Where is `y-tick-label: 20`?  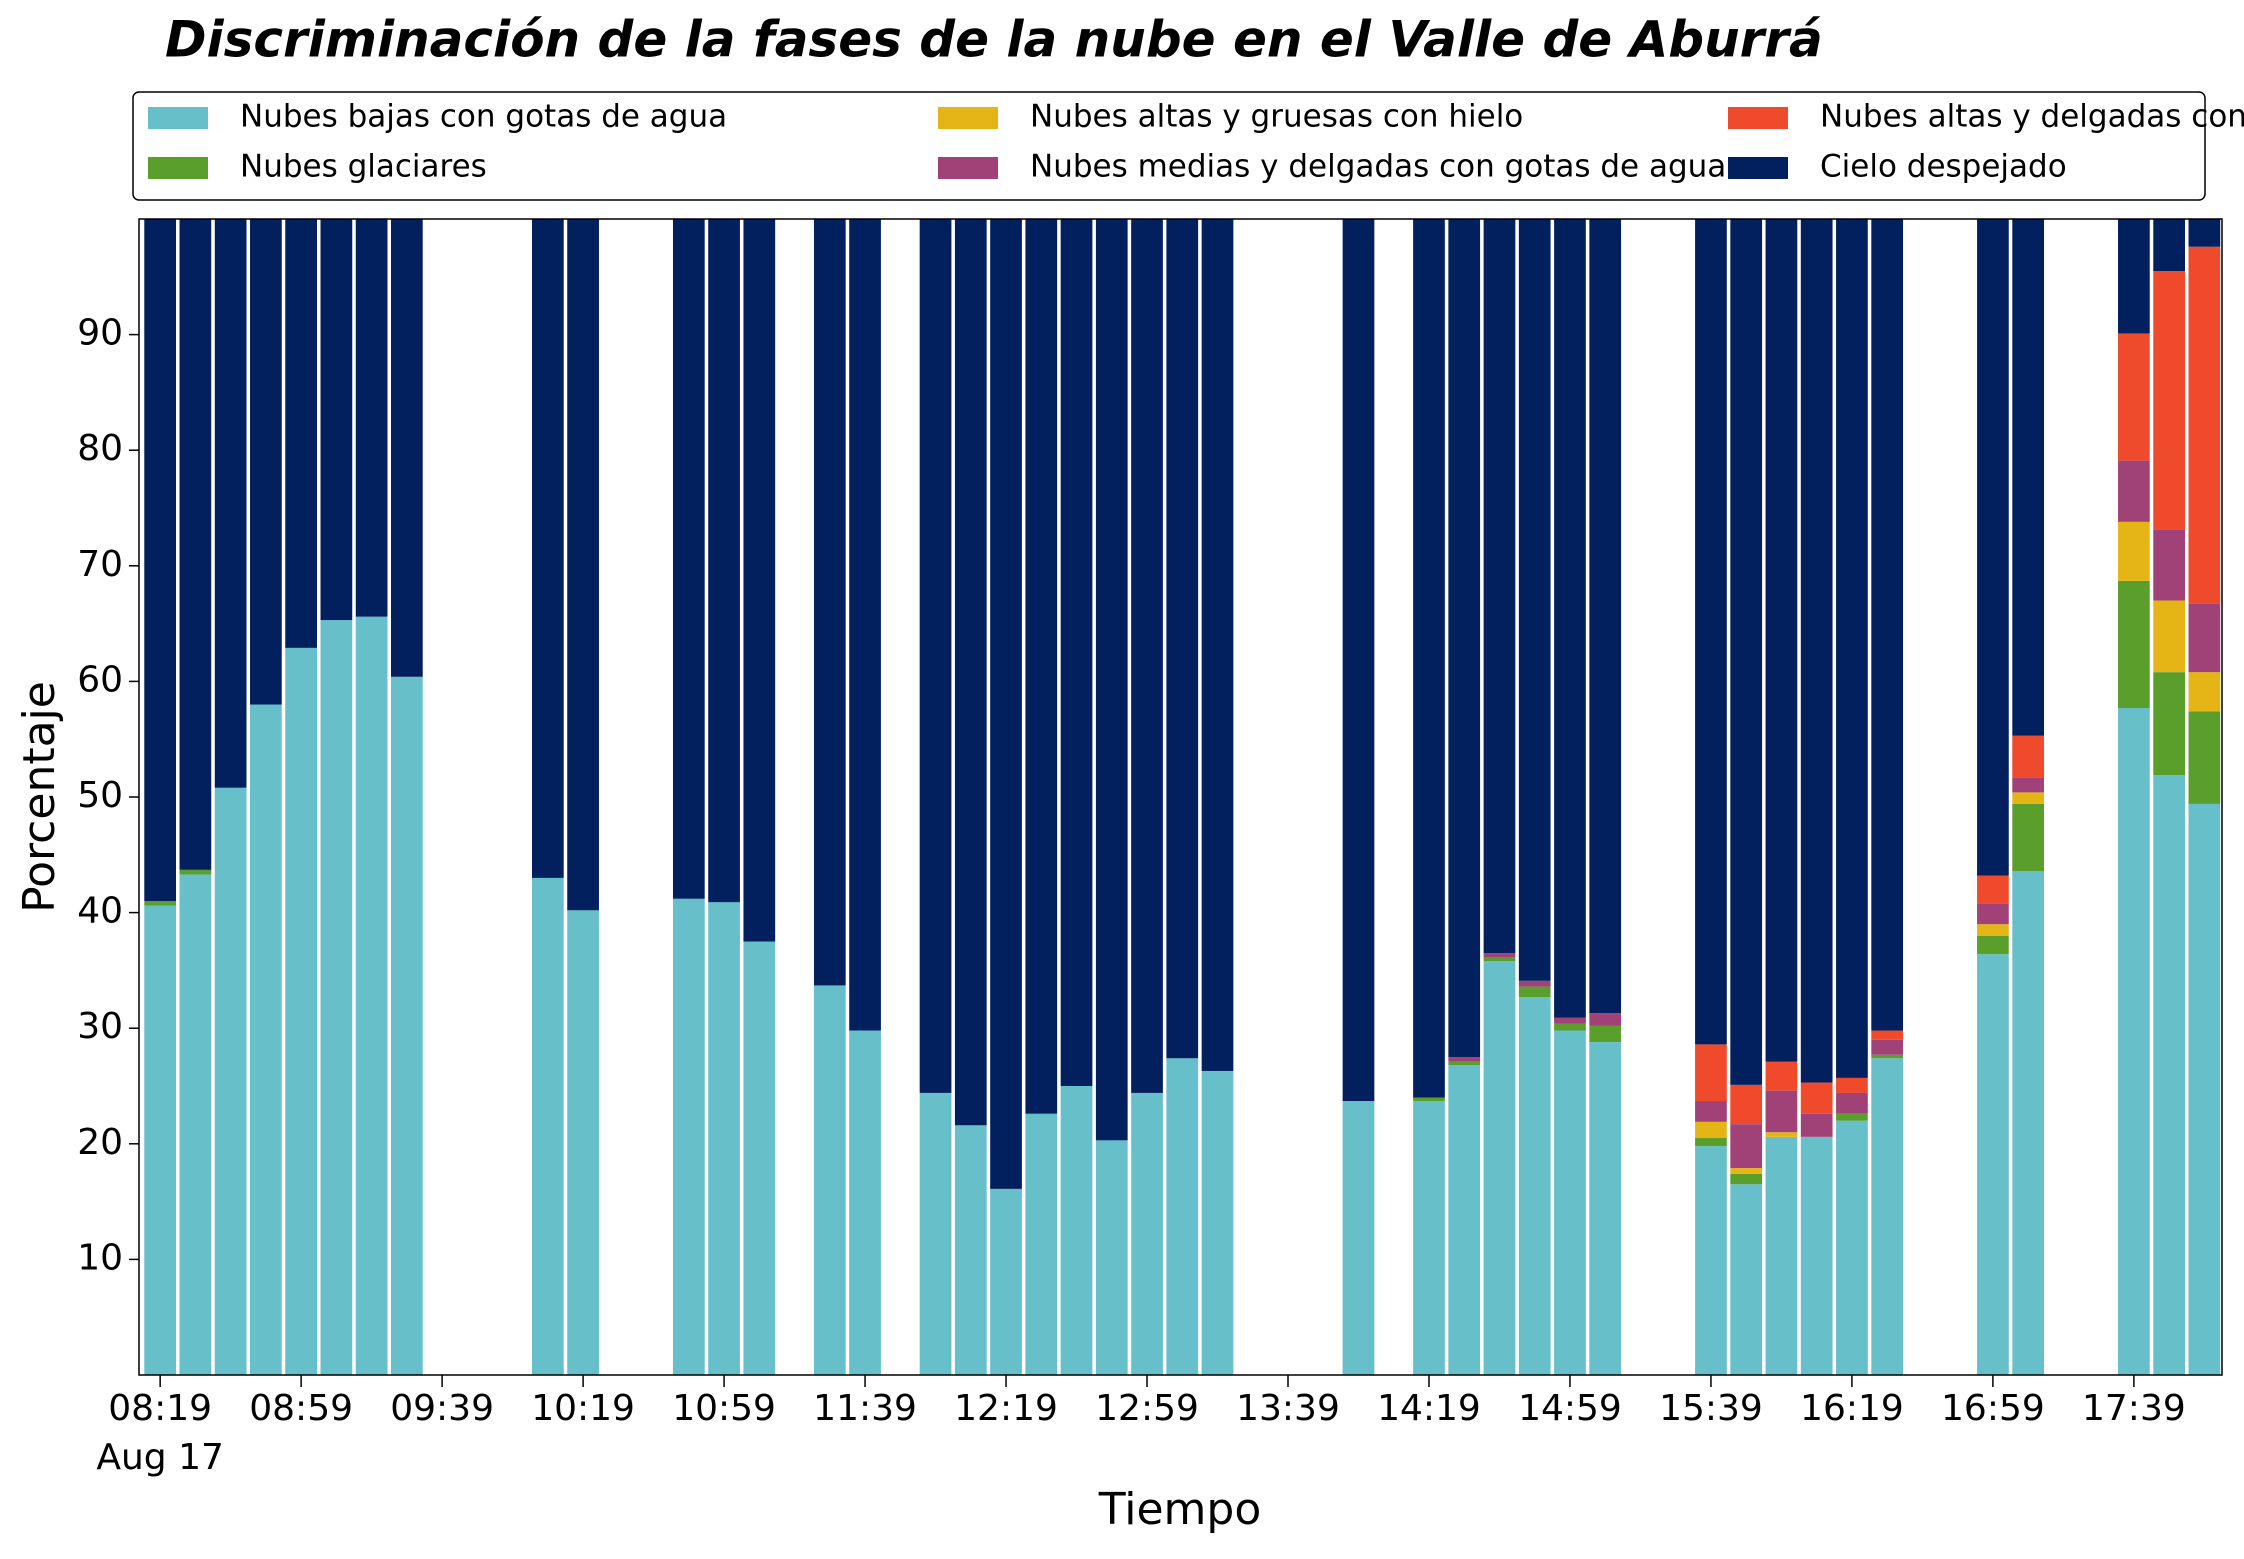 y-tick-label: 20 is located at coordinates (100, 1142).